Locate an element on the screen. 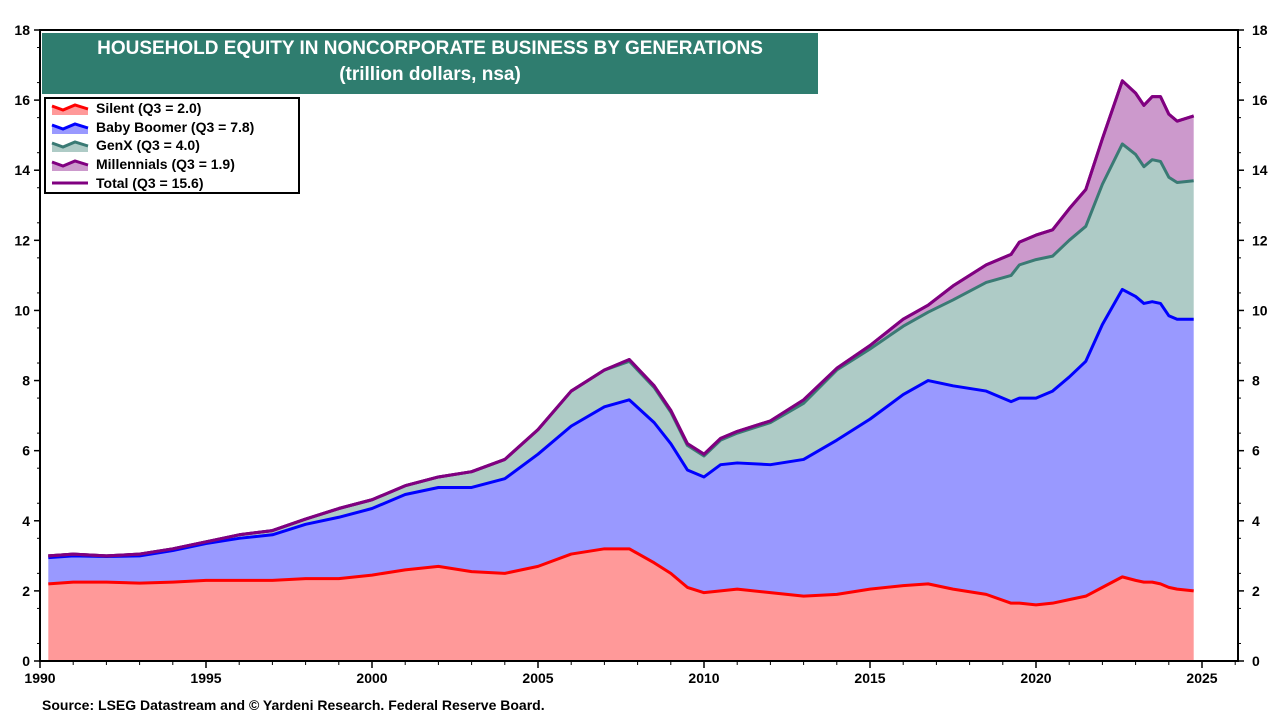  area-silent is located at coordinates (621, 604).